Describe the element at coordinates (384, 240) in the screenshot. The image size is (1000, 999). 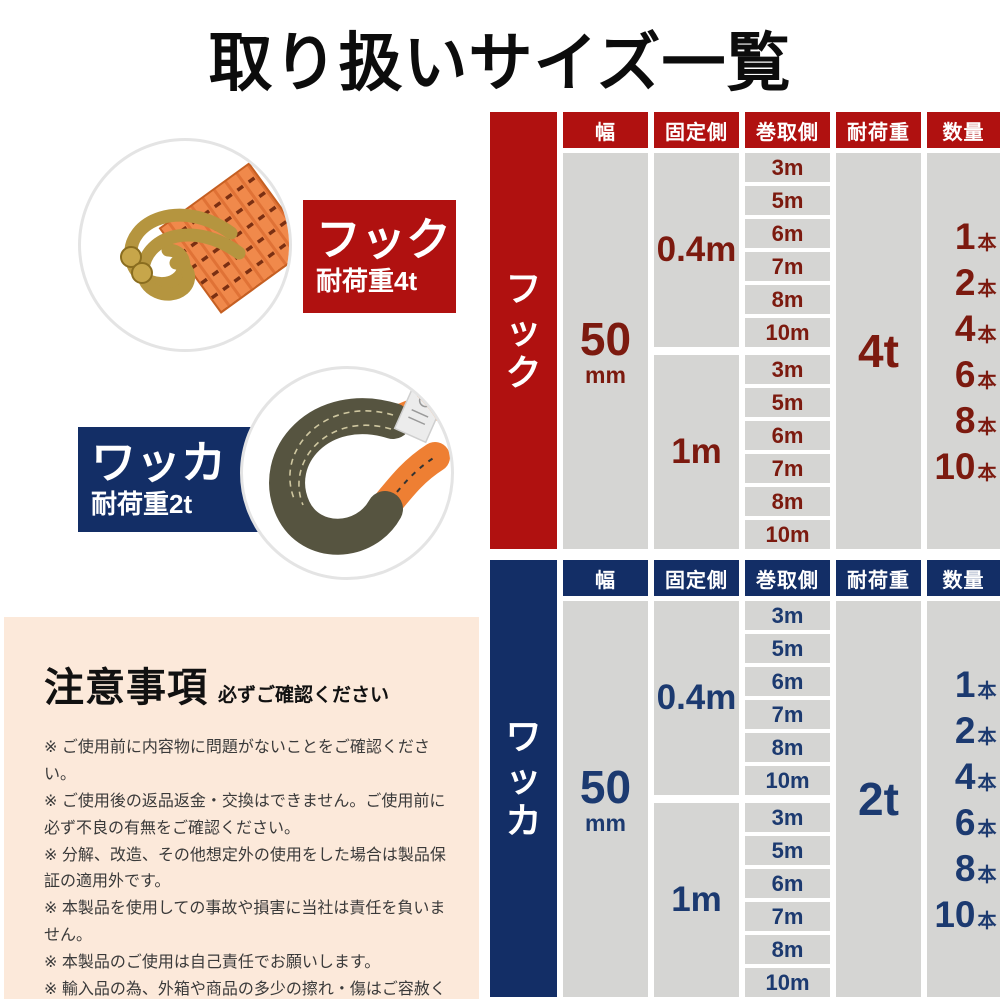
I see `hook-label-title: フック` at that location.